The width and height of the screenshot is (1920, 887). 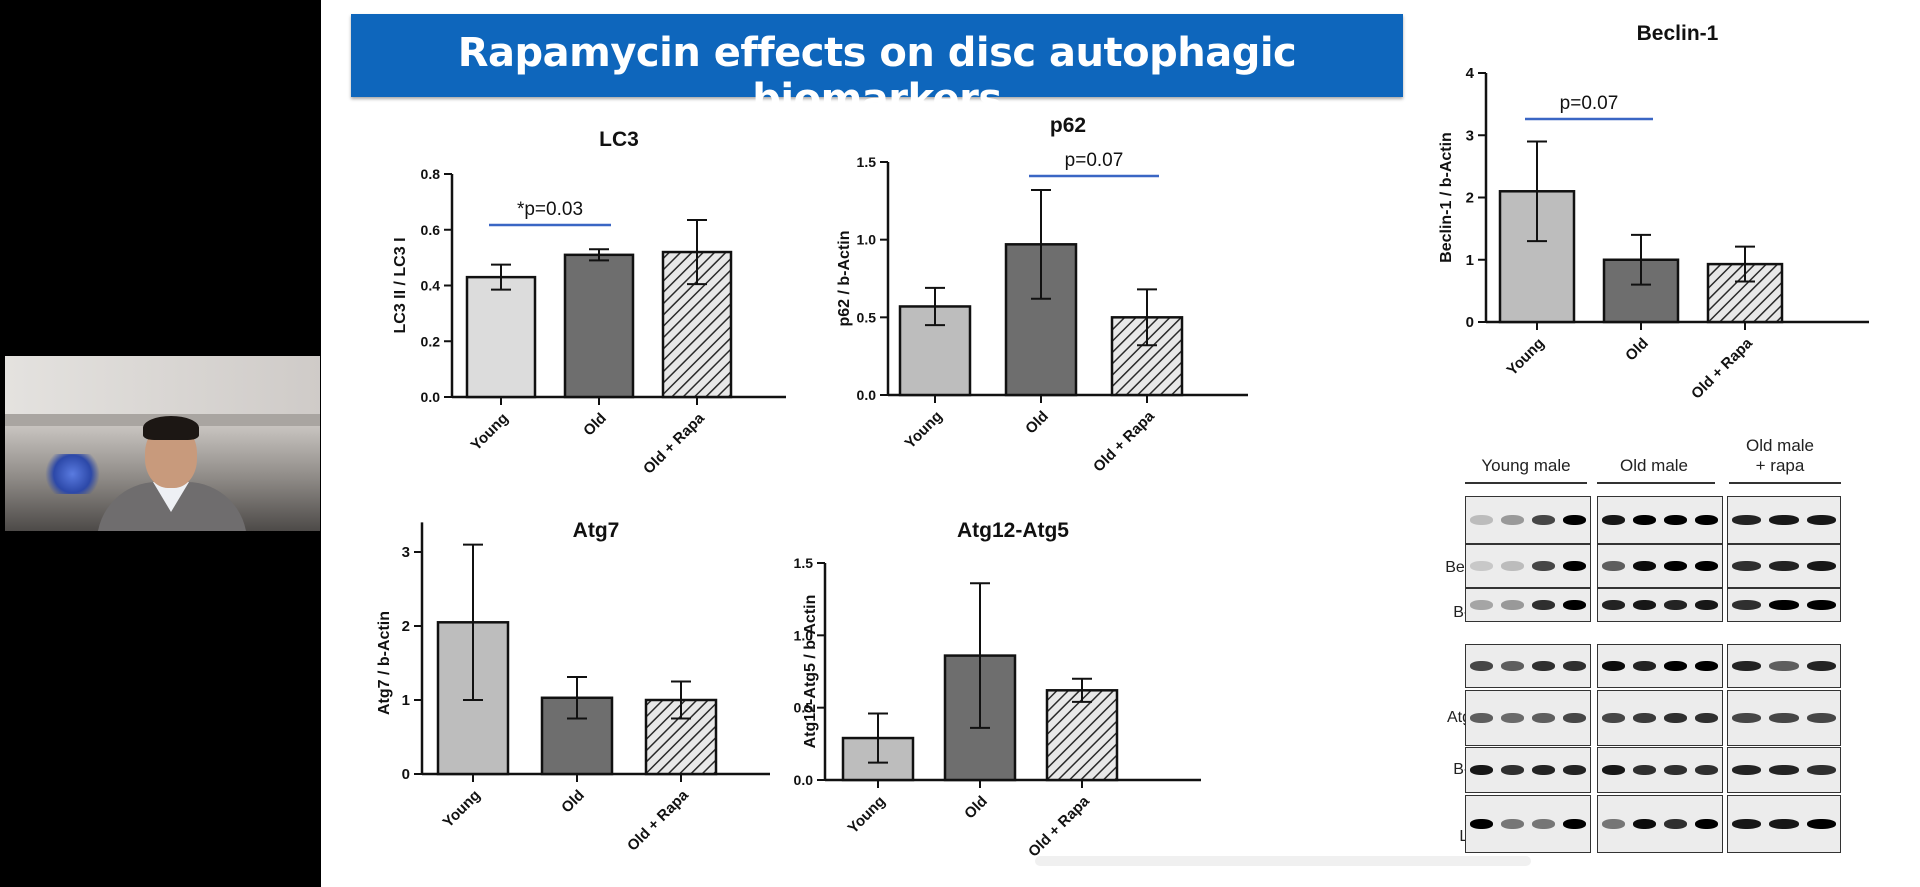 I want to click on lamp-glow, so click(x=72, y=474).